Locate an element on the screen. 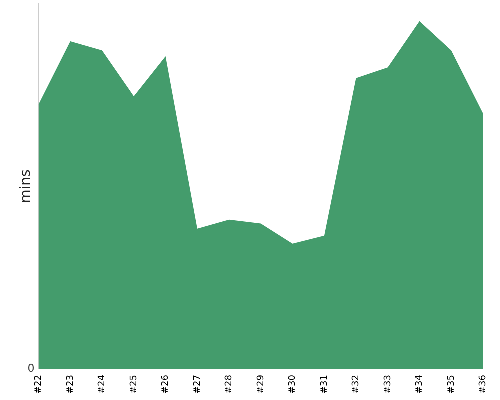 The image size is (500, 400). x-tick-label: #22 is located at coordinates (39, 384).